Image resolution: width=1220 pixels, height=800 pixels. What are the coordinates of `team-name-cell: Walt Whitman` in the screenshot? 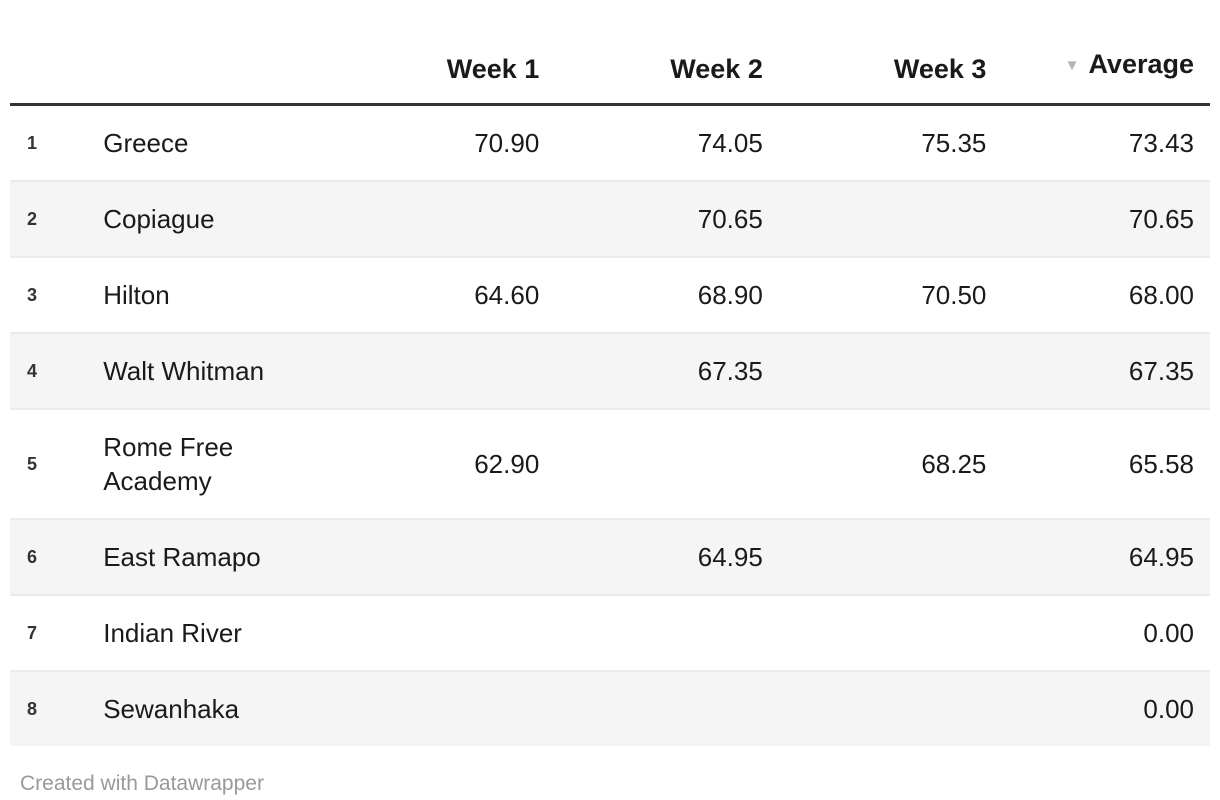 It's located at (209, 370).